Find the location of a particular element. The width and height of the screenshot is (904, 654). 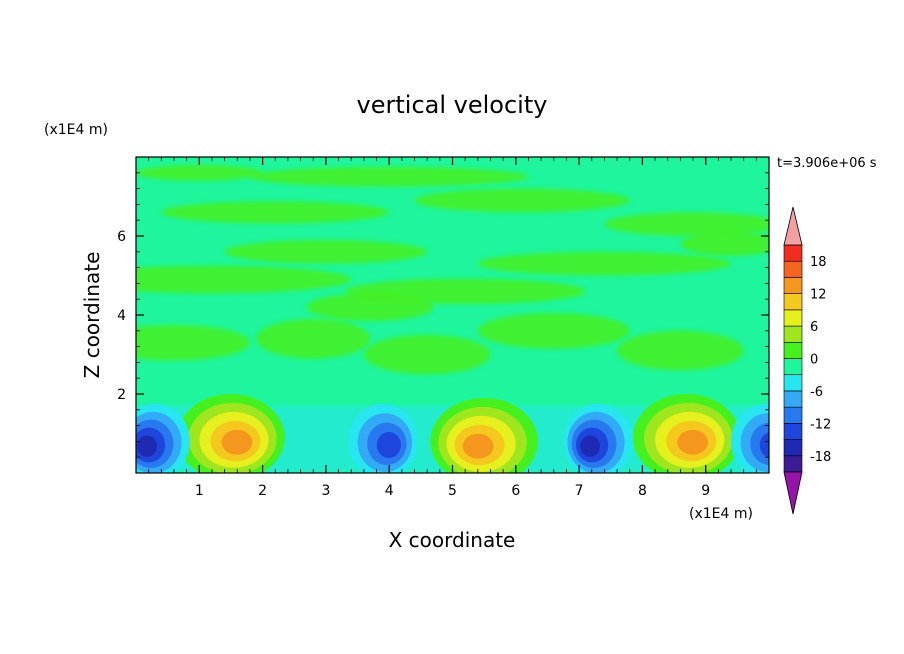

x-unit-label: (x1E4 m) is located at coordinates (721, 514).